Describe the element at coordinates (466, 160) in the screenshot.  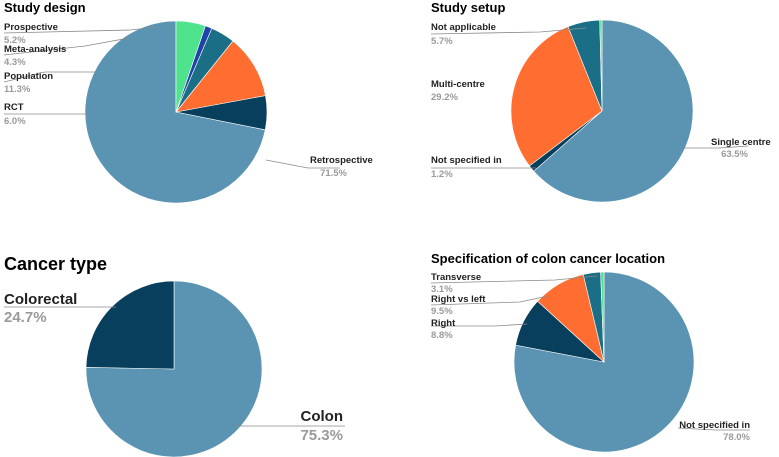
I see `label-not-specified-setup: Not specified in` at that location.